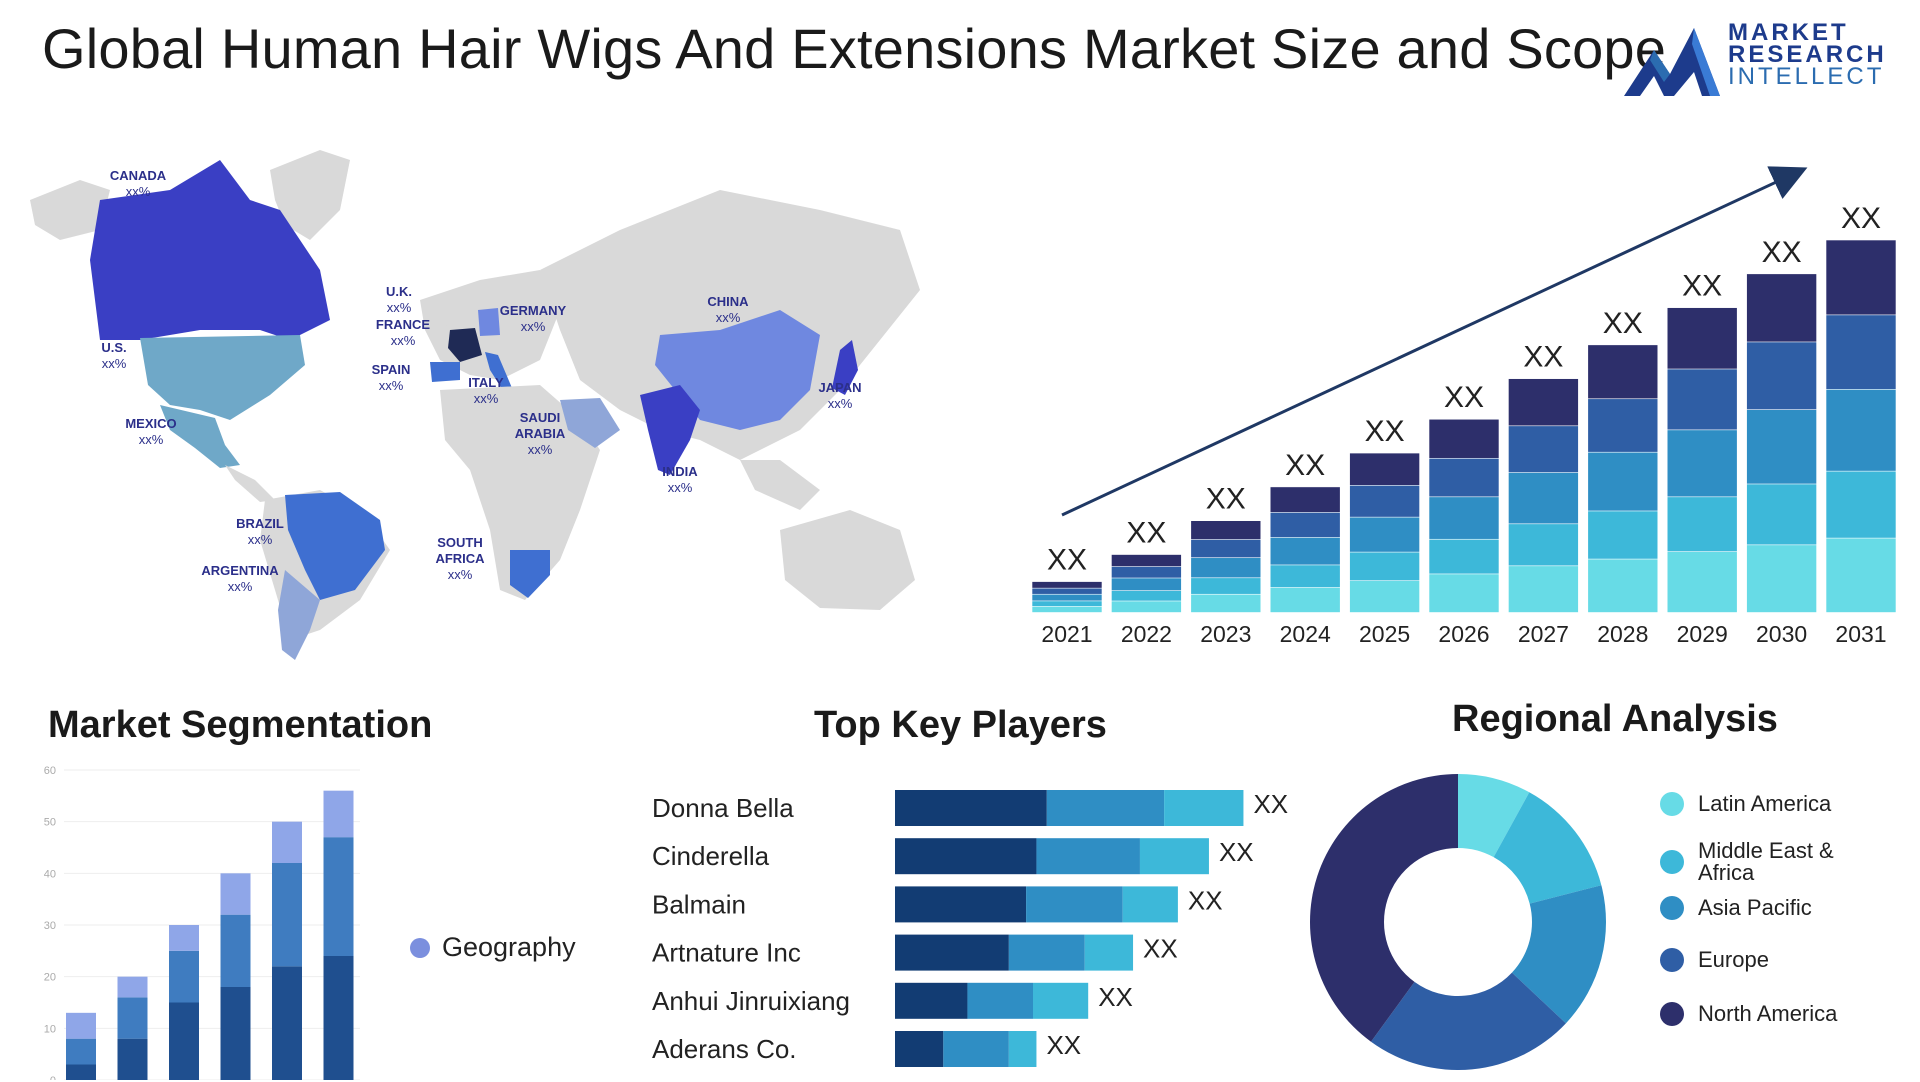 This screenshot has height=1082, width=1920. I want to click on growth-bar-2028, so click(1623, 478).